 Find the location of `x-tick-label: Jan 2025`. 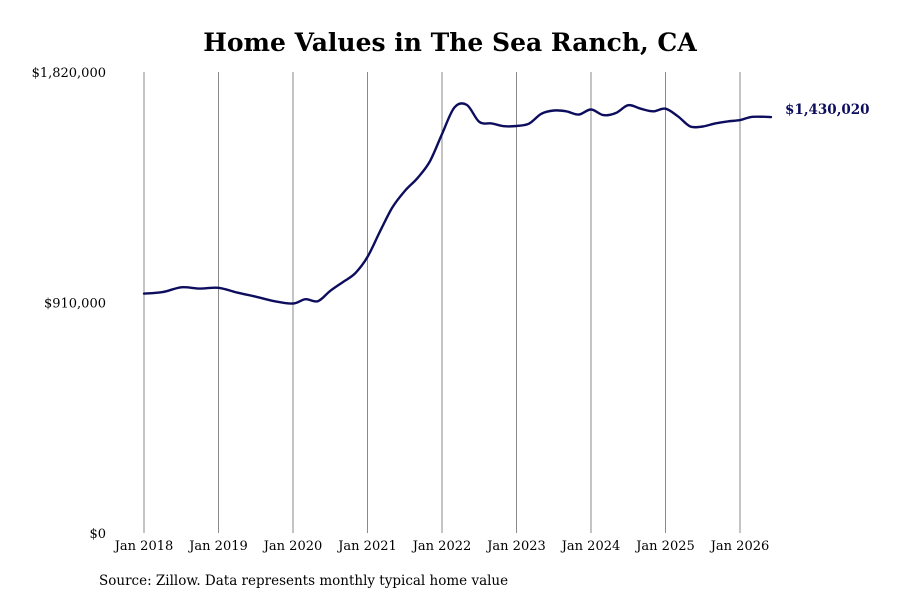

x-tick-label: Jan 2025 is located at coordinates (664, 546).